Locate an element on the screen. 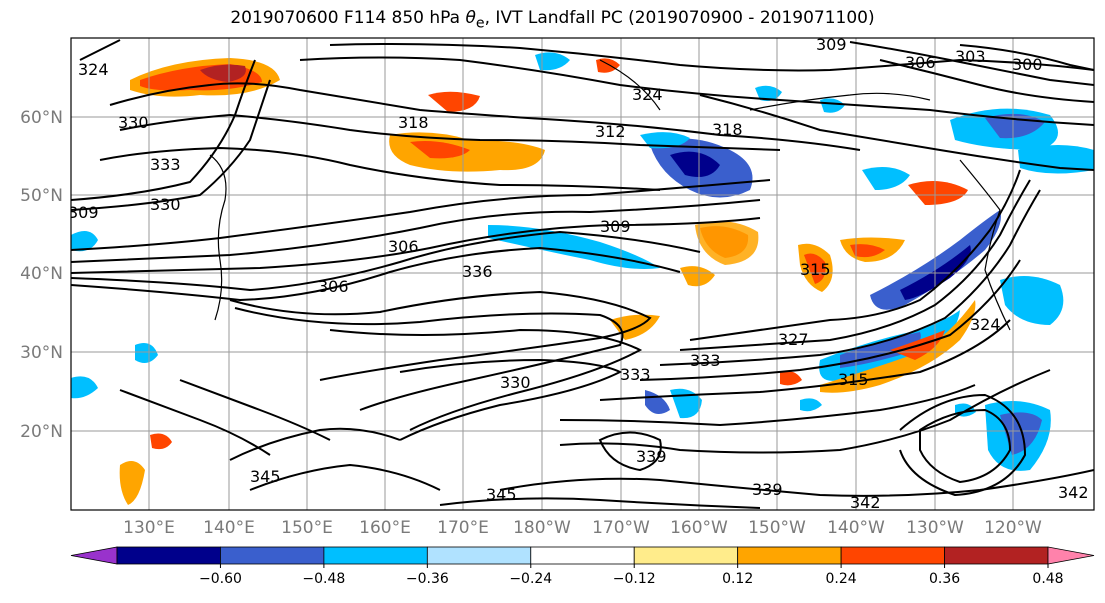 Image resolution: width=1105 pixels, height=603 pixels. lat-label-40n: 40°N is located at coordinates (41, 274).